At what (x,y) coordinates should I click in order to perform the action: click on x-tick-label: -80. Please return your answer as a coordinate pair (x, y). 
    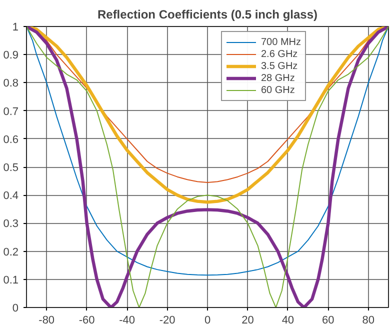
    Looking at the image, I should click on (46, 320).